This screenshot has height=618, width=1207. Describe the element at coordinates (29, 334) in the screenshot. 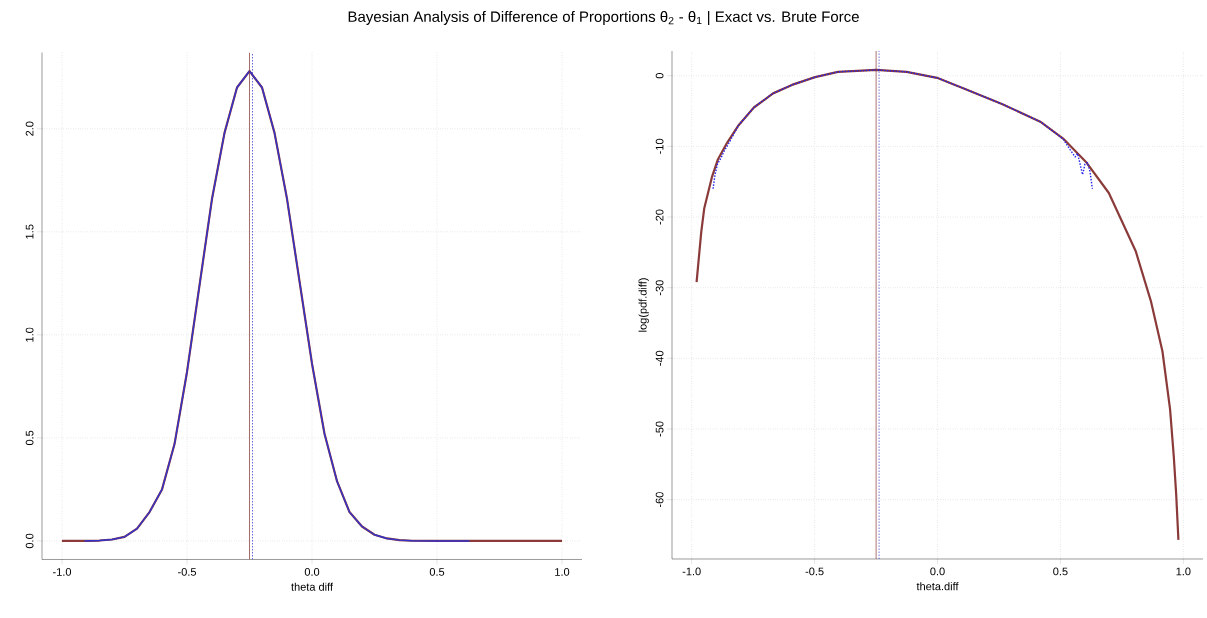

I see `y-tick-label: 1.0` at that location.